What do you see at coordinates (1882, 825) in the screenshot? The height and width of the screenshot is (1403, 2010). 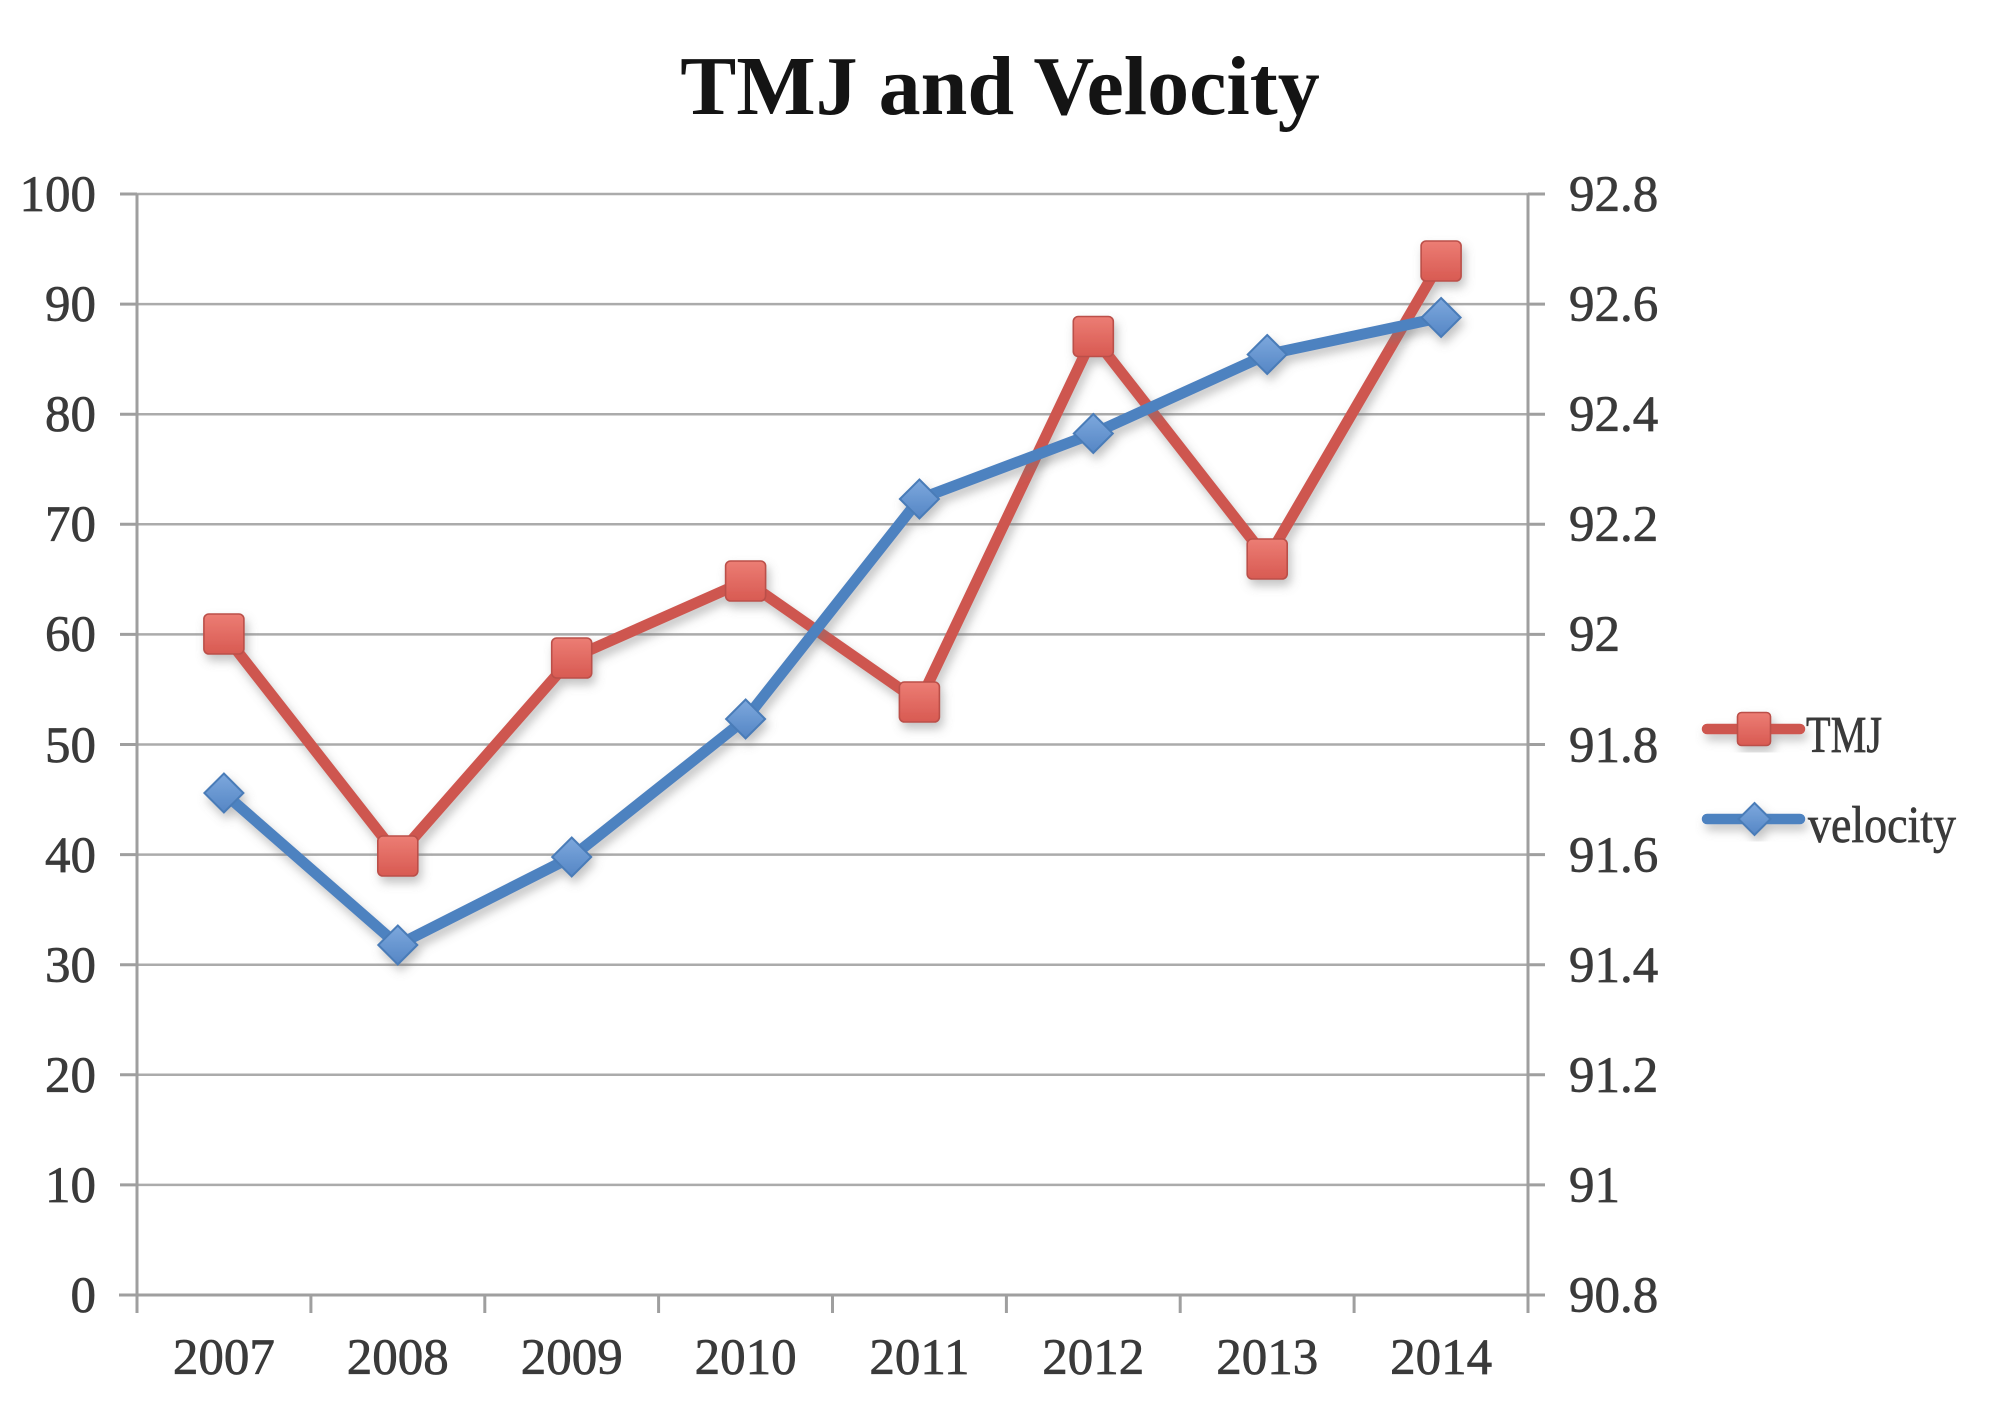 I see `svg-text: velocity` at bounding box center [1882, 825].